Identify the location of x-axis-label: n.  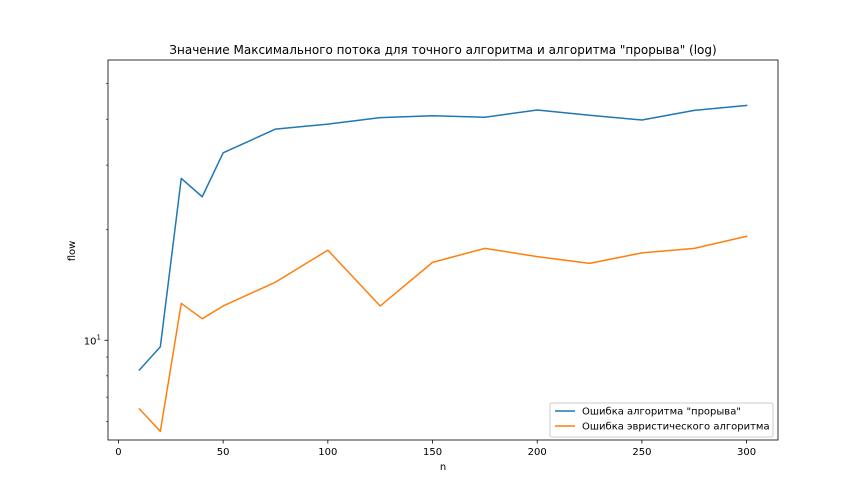
(443, 467).